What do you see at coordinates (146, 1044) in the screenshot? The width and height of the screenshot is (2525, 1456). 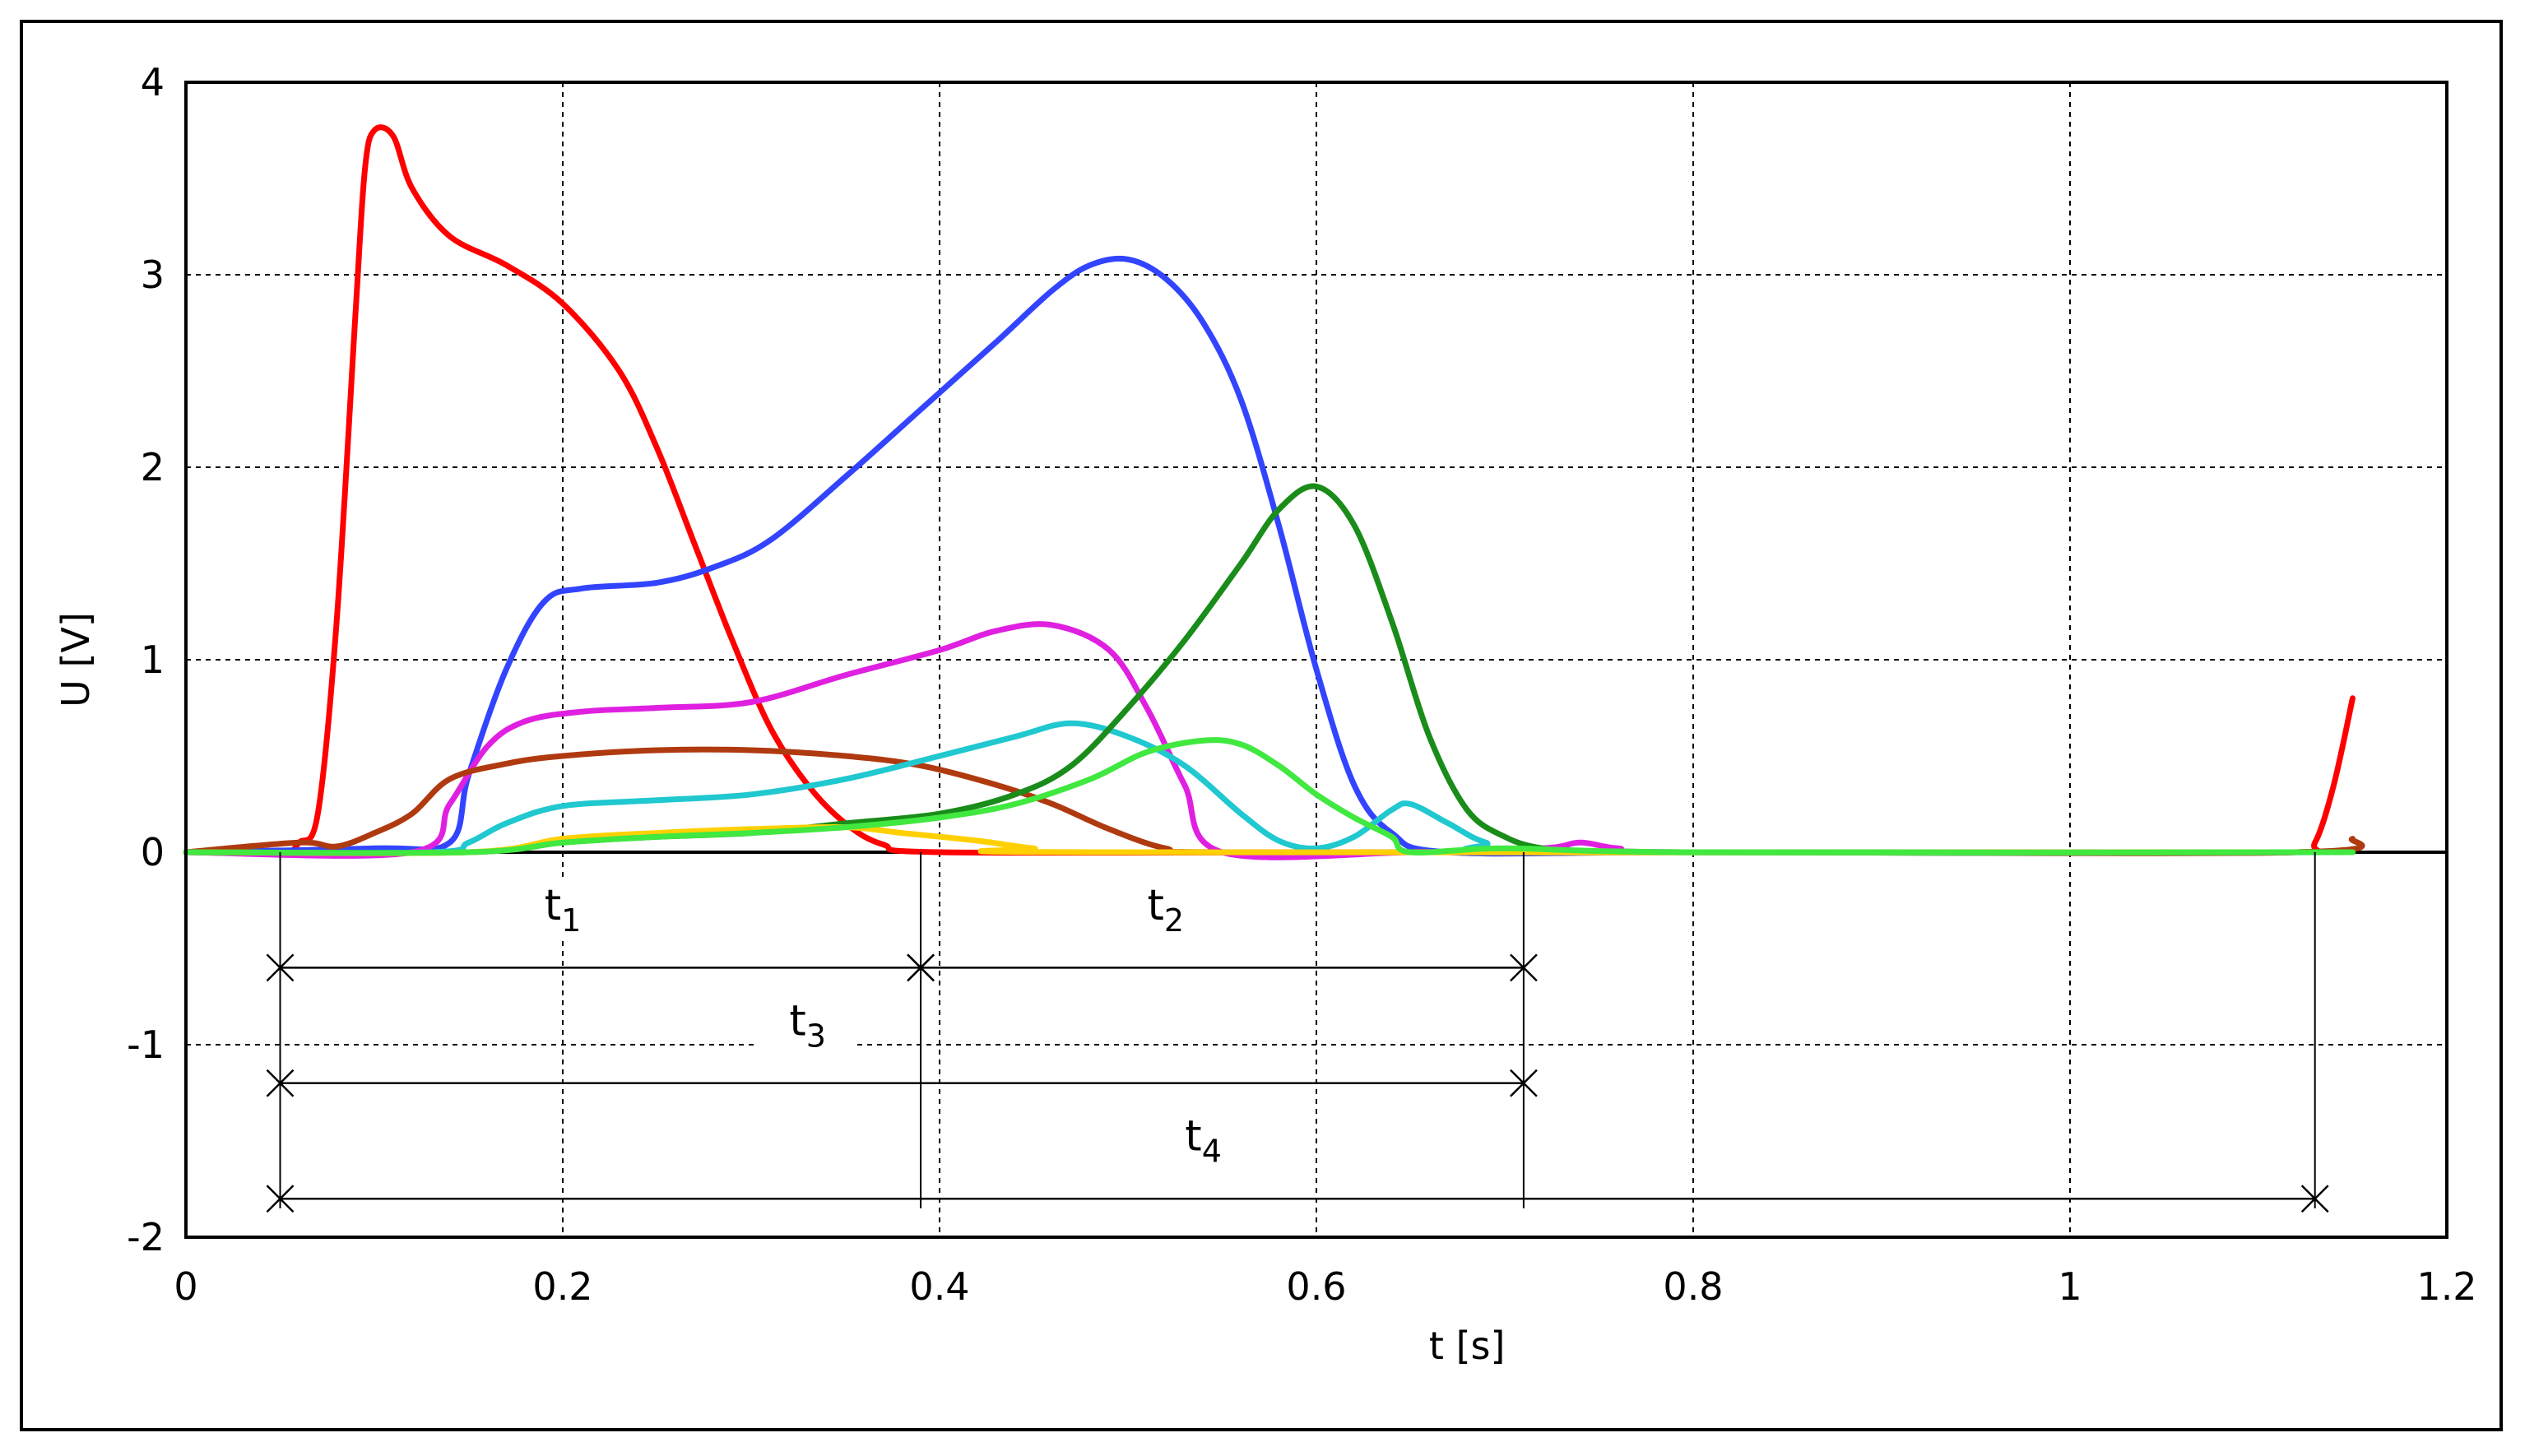 I see `y-tick-label: -1` at bounding box center [146, 1044].